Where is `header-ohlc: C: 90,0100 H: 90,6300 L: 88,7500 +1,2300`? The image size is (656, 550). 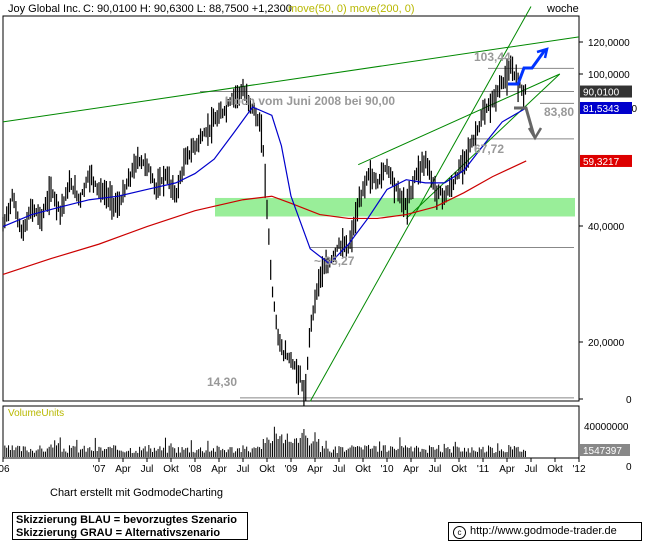 header-ohlc: C: 90,0100 H: 90,6300 L: 88,7500 +1,2300 is located at coordinates (187, 9).